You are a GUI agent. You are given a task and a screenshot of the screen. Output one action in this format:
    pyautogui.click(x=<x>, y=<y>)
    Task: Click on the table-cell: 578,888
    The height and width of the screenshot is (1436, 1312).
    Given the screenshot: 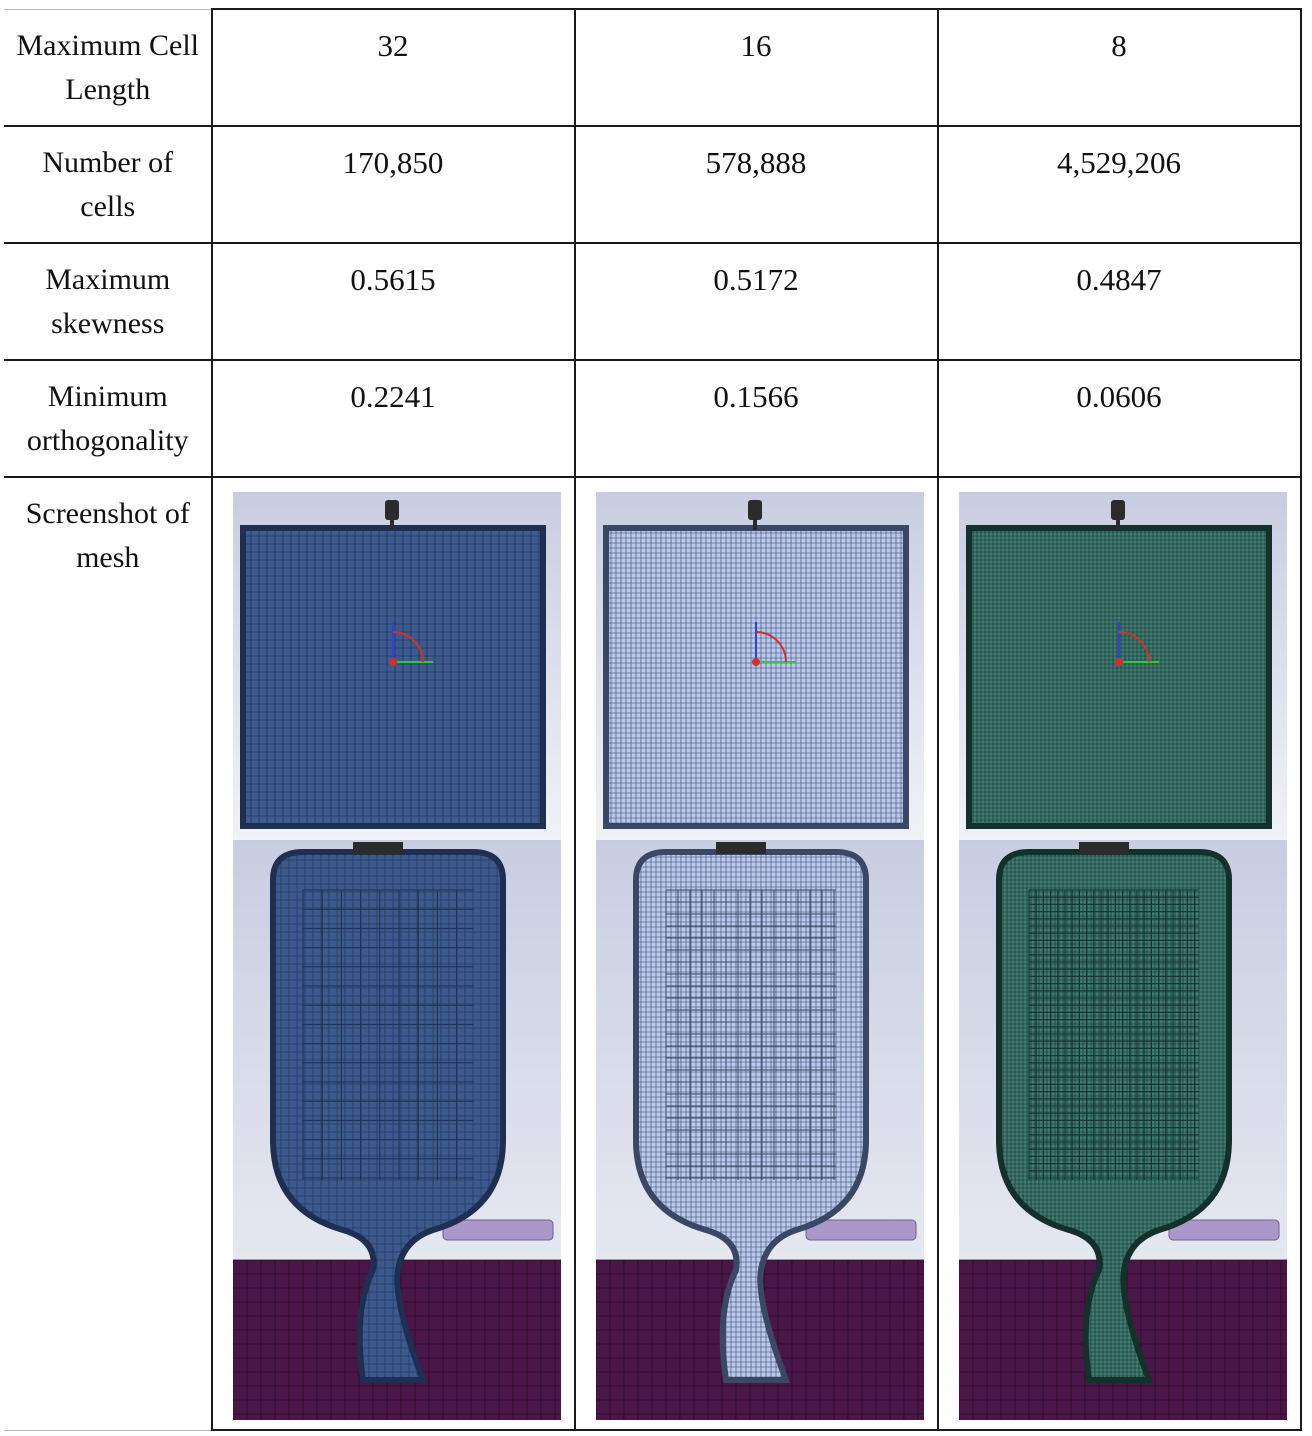 What is the action you would take?
    pyautogui.click(x=756, y=184)
    